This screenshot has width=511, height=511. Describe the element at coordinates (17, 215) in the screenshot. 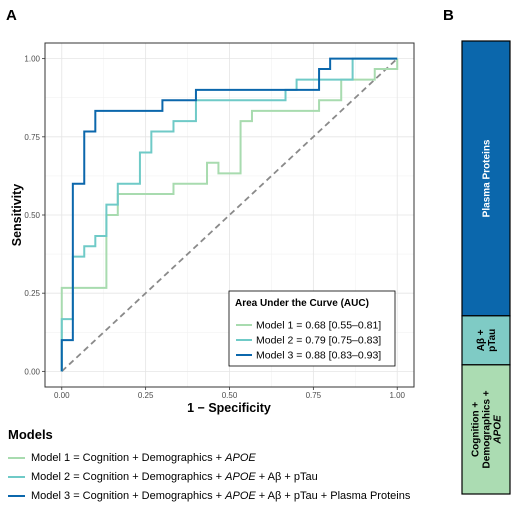

I see `y-axis-label: Sensitivity` at that location.